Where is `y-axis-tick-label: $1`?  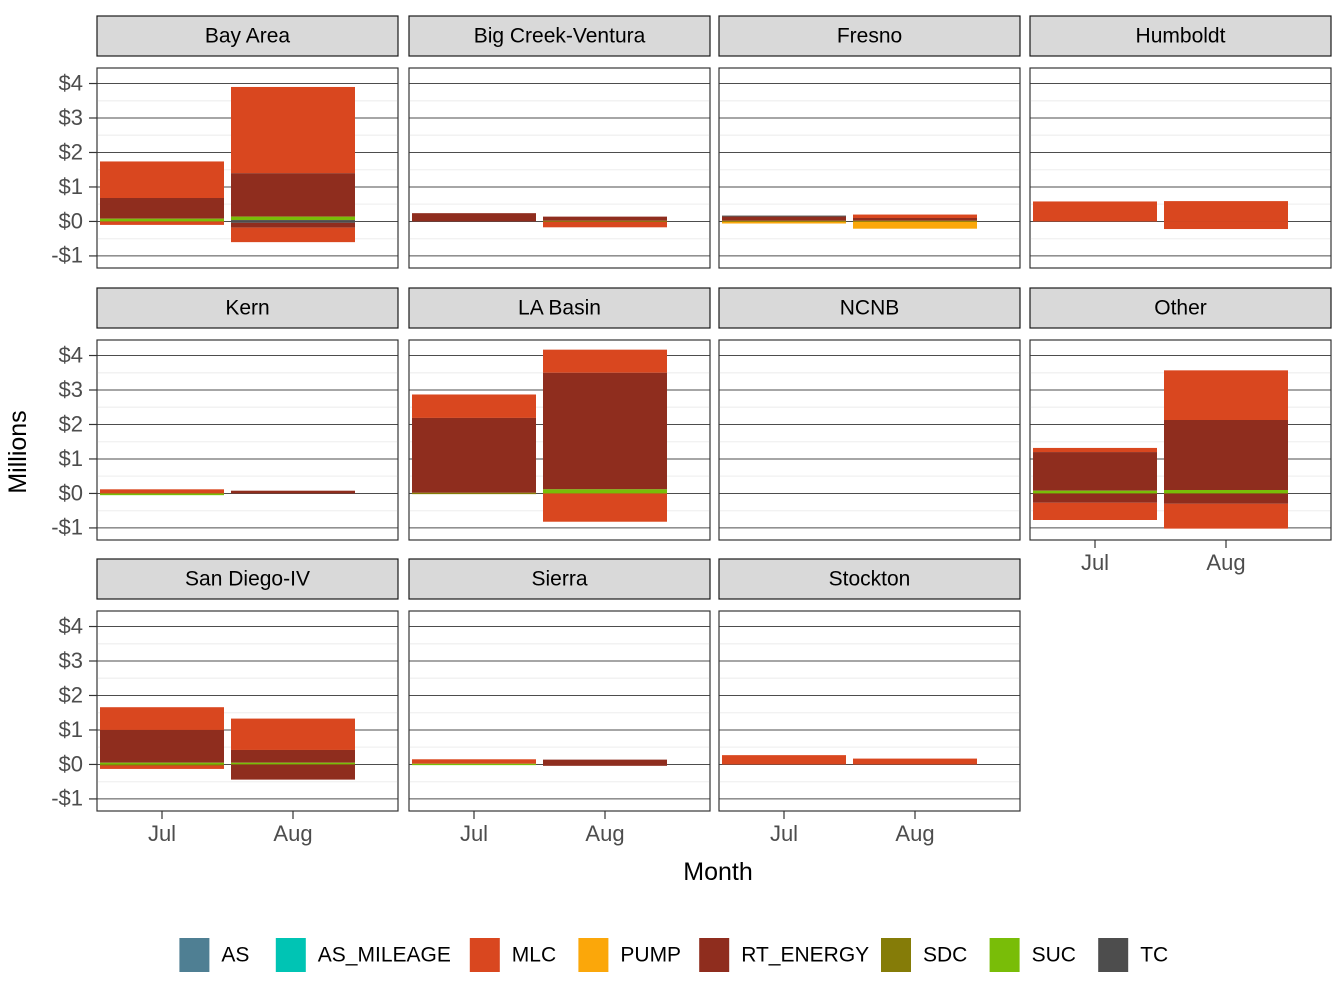
y-axis-tick-label: $1 is located at coordinates (71, 729).